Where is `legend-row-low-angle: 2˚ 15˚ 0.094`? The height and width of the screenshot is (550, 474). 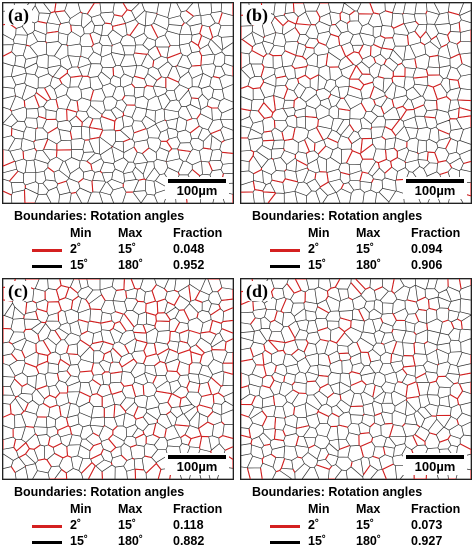
legend-row-low-angle: 2˚ 15˚ 0.094 is located at coordinates (356, 250).